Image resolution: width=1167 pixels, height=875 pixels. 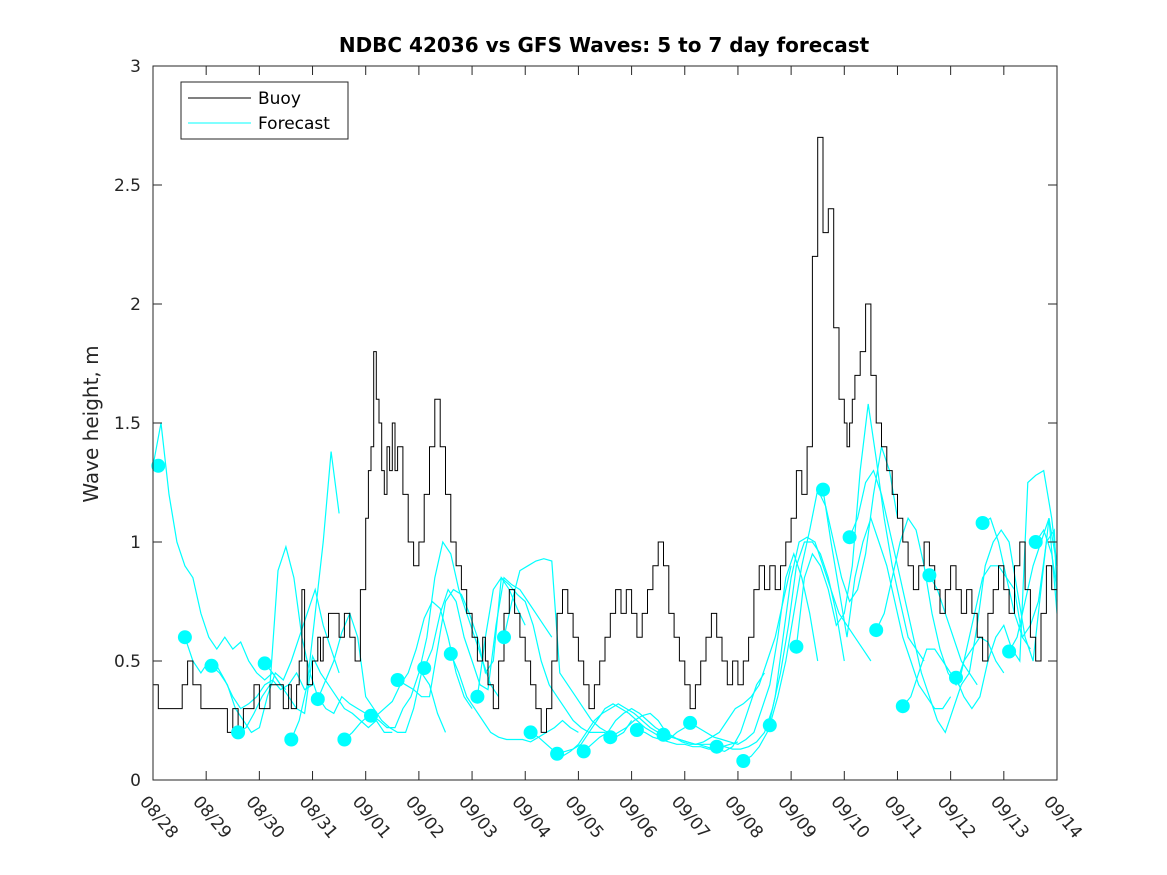 What do you see at coordinates (127, 662) in the screenshot?
I see `y-tick-label: 0.5` at bounding box center [127, 662].